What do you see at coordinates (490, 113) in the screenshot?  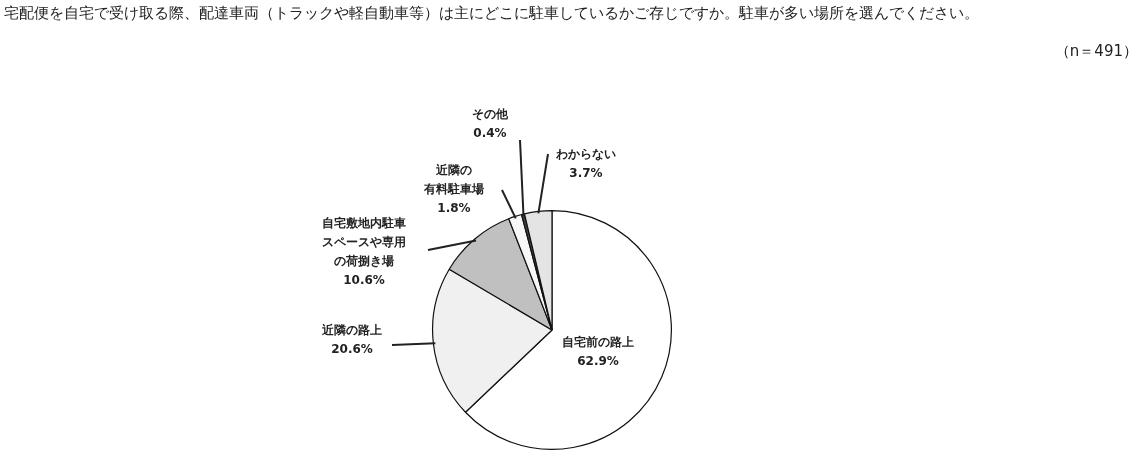 I see `slice-label: その他` at bounding box center [490, 113].